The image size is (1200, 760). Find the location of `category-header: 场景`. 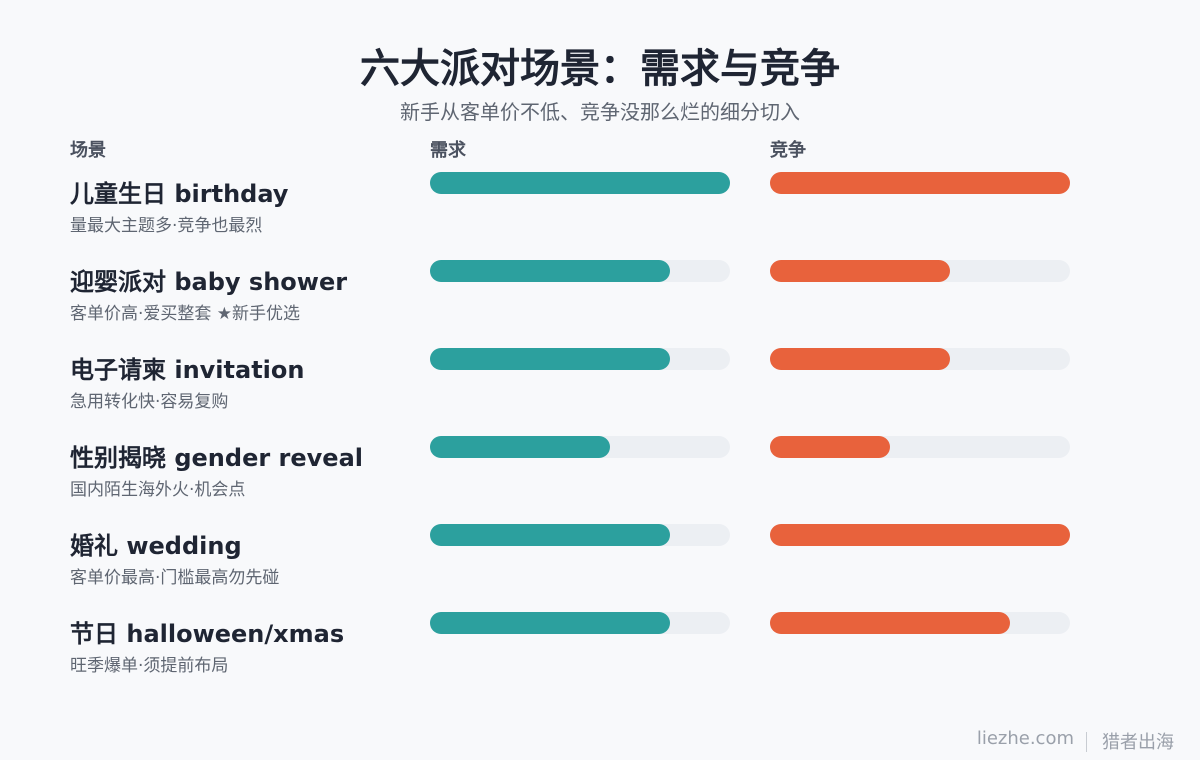

category-header: 场景 is located at coordinates (88, 150).